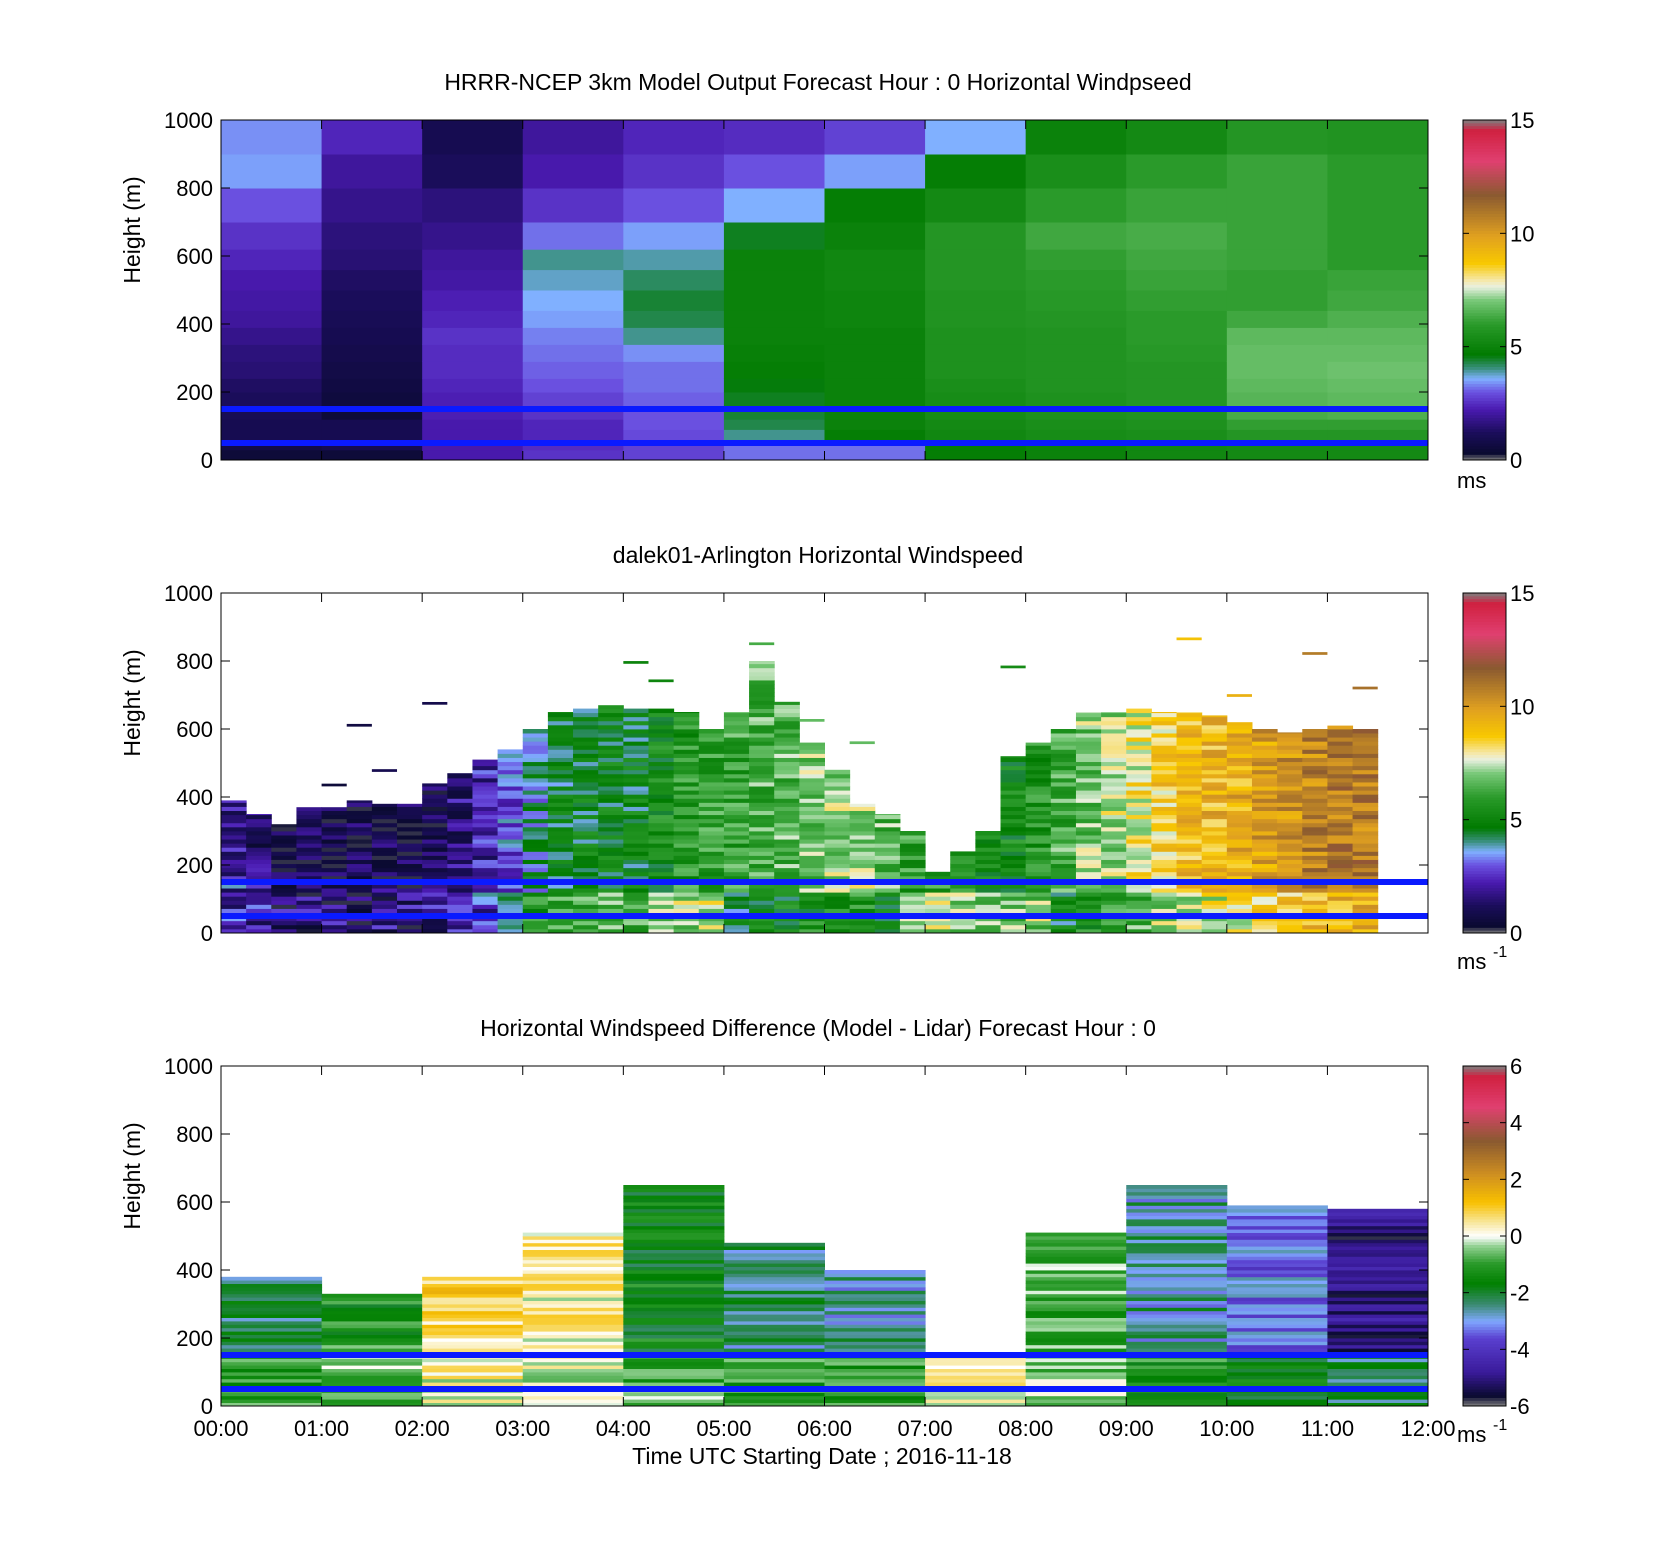  What do you see at coordinates (711, 831) in the screenshot?
I see `lidar-column` at bounding box center [711, 831].